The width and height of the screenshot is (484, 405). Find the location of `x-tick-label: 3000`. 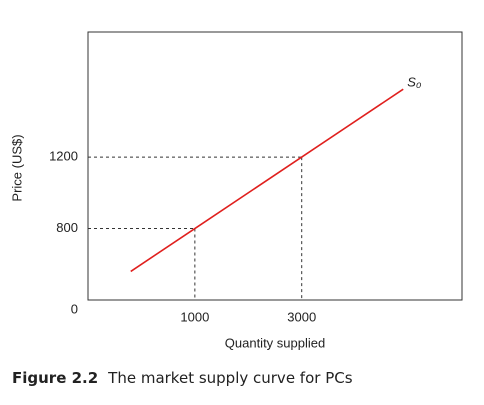

x-tick-label: 3000 is located at coordinates (301, 316).